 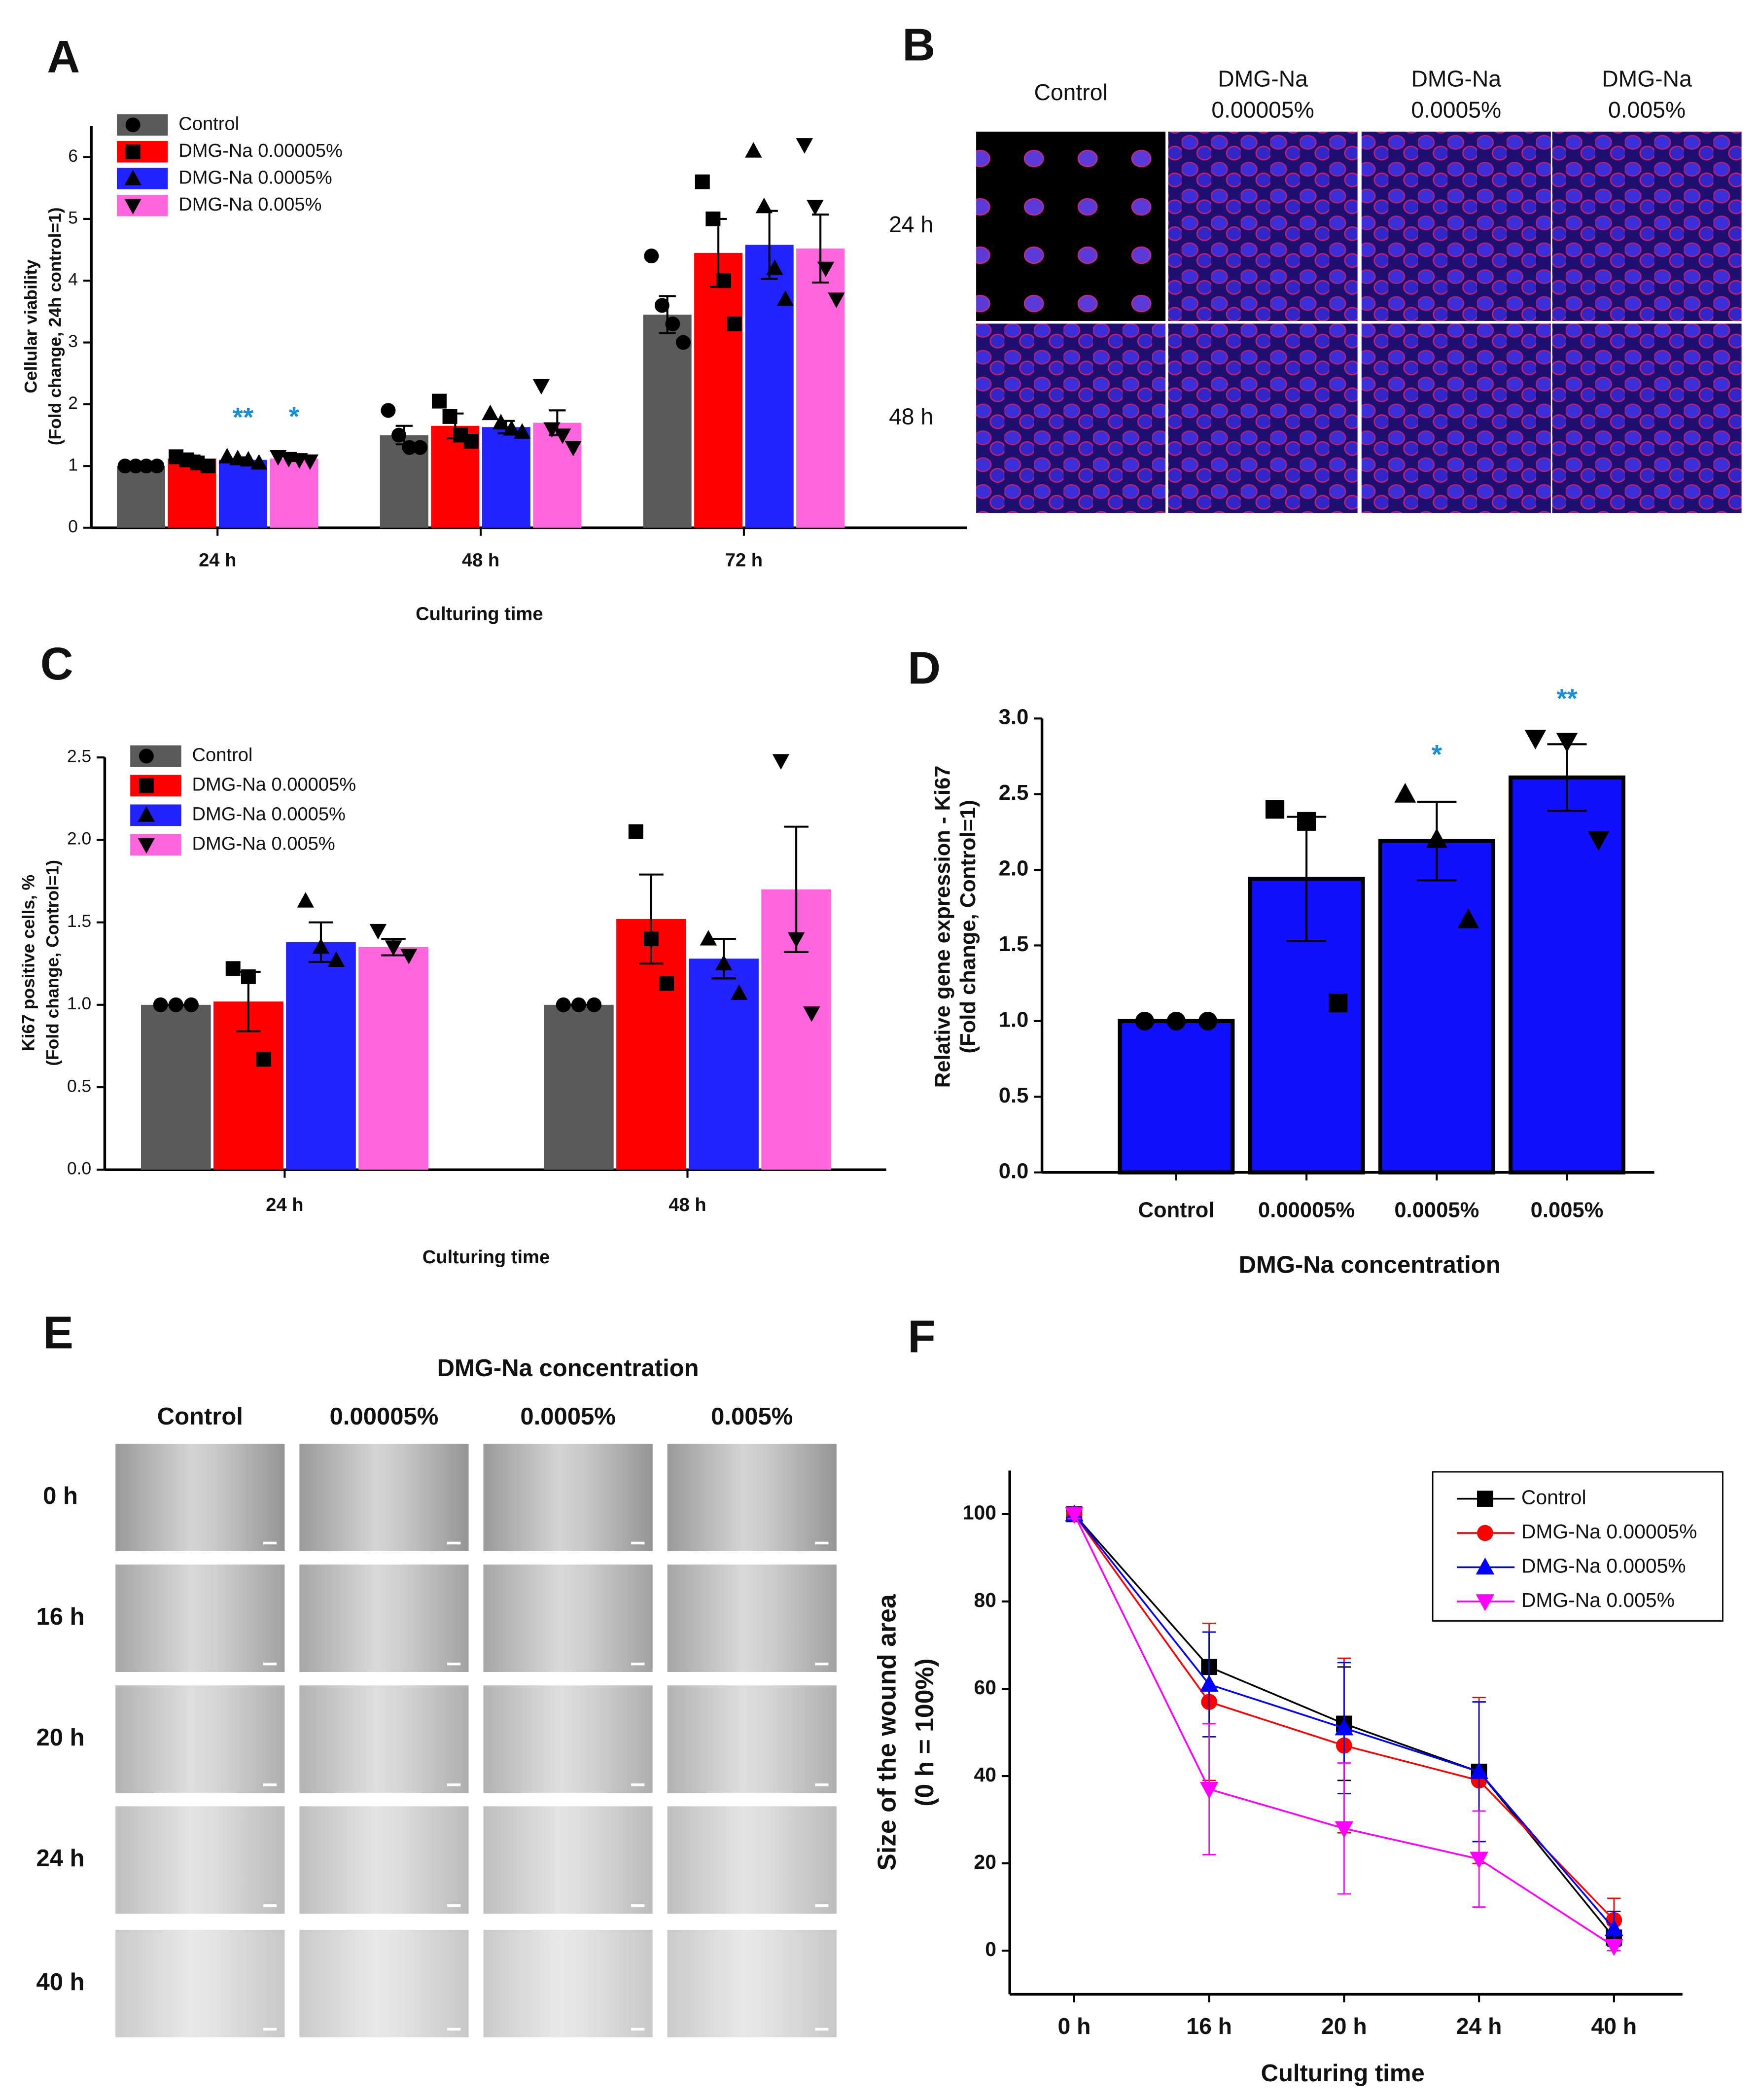 What do you see at coordinates (985, 1862) in the screenshot?
I see `y-tick-label: 20` at bounding box center [985, 1862].